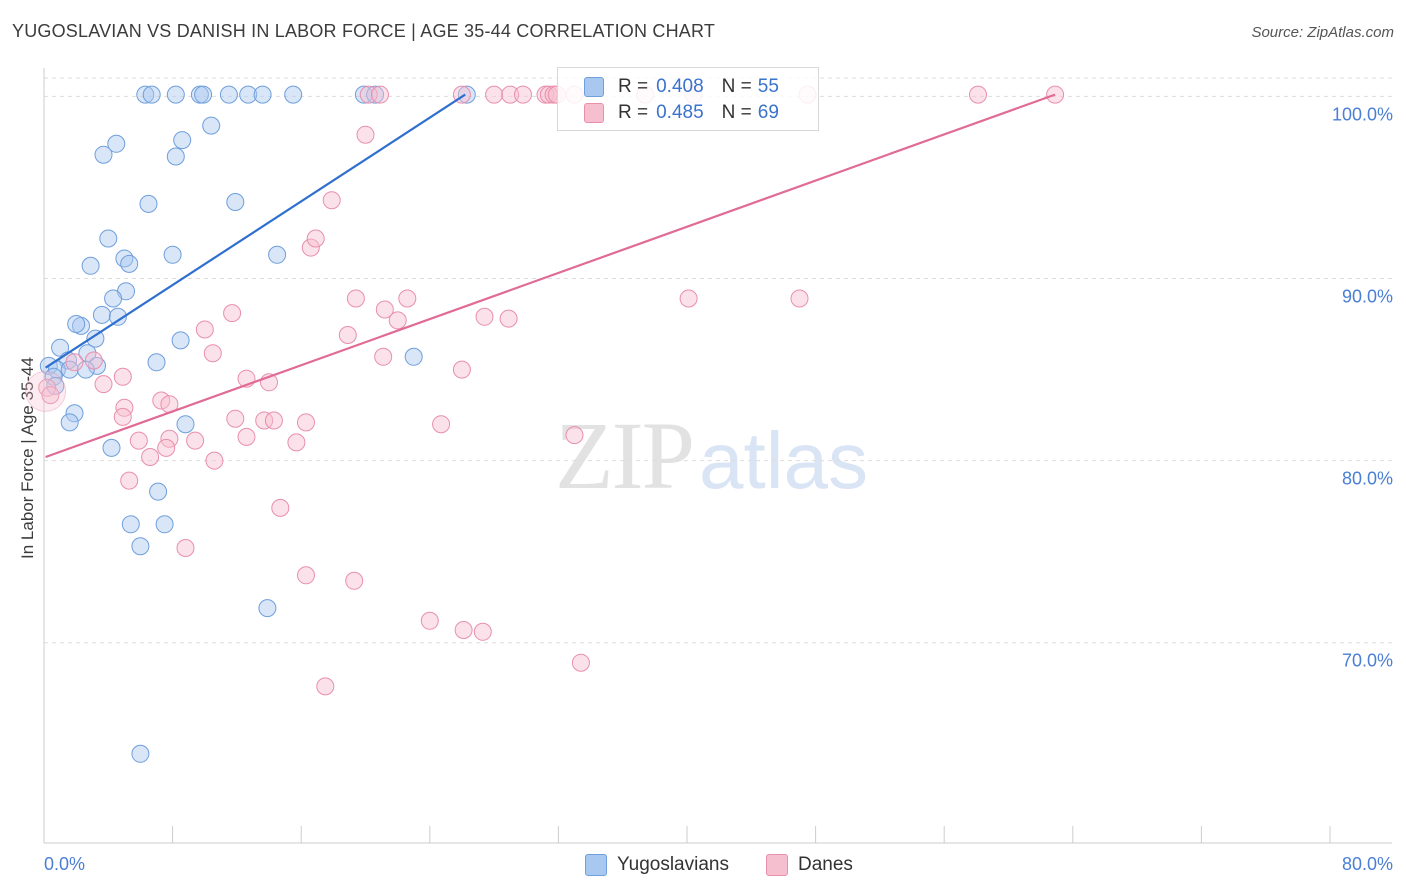 This screenshot has height=892, width=1406. What do you see at coordinates (594, 87) in the screenshot?
I see `legend-swatch-blue` at bounding box center [594, 87].